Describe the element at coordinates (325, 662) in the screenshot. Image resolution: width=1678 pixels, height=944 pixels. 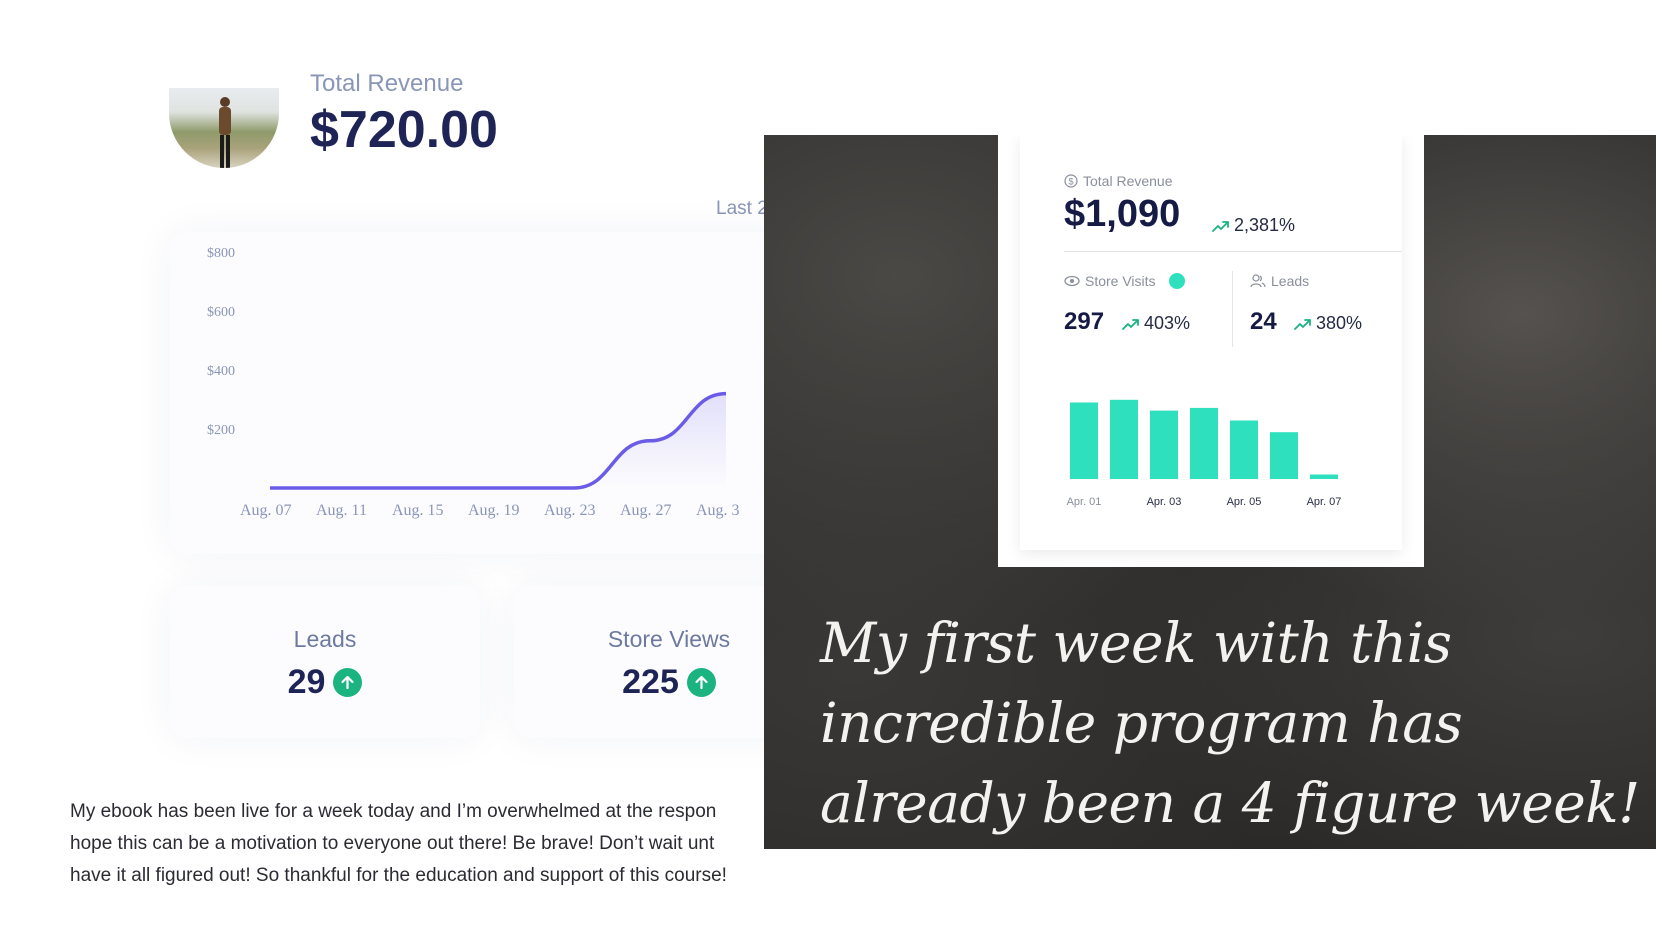
I see `leads-card: Leads 29` at that location.